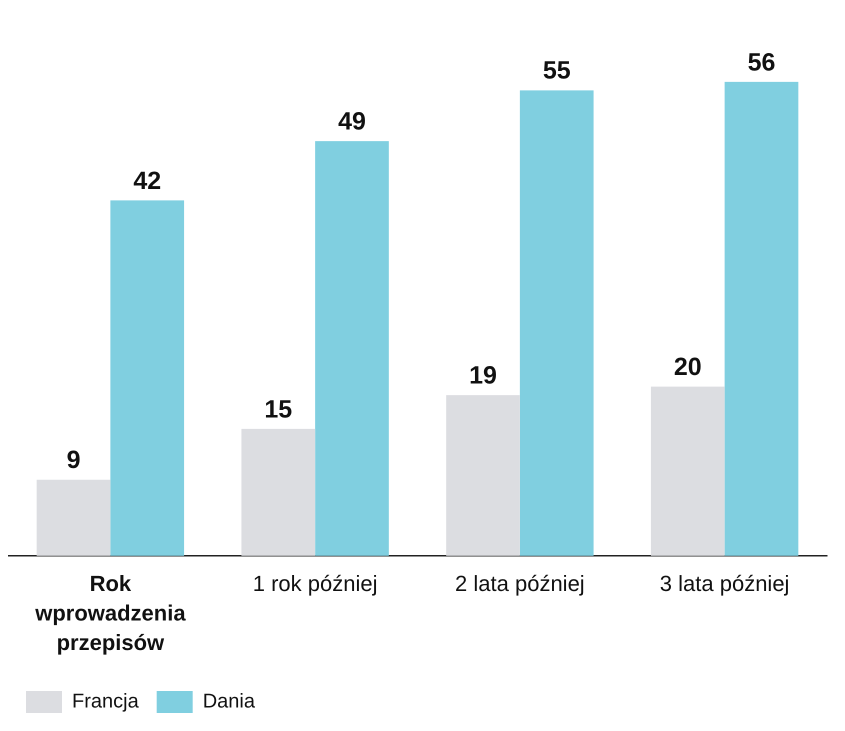  Describe the element at coordinates (315, 583) in the screenshot. I see `x-tick-label: 1 rok później` at that location.